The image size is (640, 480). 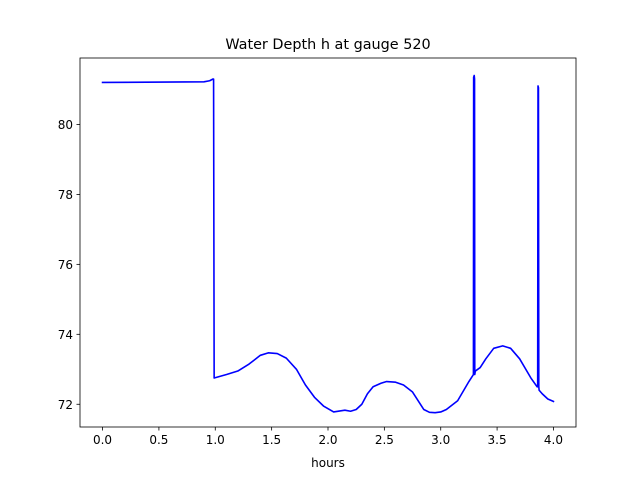 I want to click on x-axis: 0.0 0.5 1.0 1.5 2.0 2.5 3.0 3.5 4.0, so click(x=328, y=437).